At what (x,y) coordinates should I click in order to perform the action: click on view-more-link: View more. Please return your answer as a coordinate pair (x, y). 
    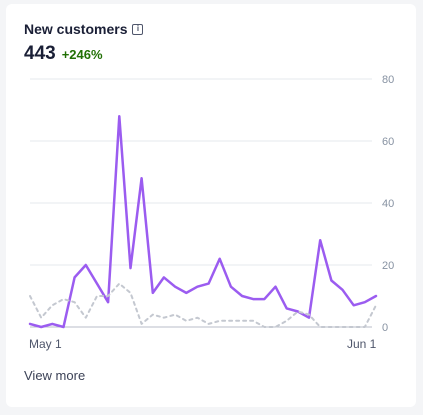
    Looking at the image, I should click on (55, 375).